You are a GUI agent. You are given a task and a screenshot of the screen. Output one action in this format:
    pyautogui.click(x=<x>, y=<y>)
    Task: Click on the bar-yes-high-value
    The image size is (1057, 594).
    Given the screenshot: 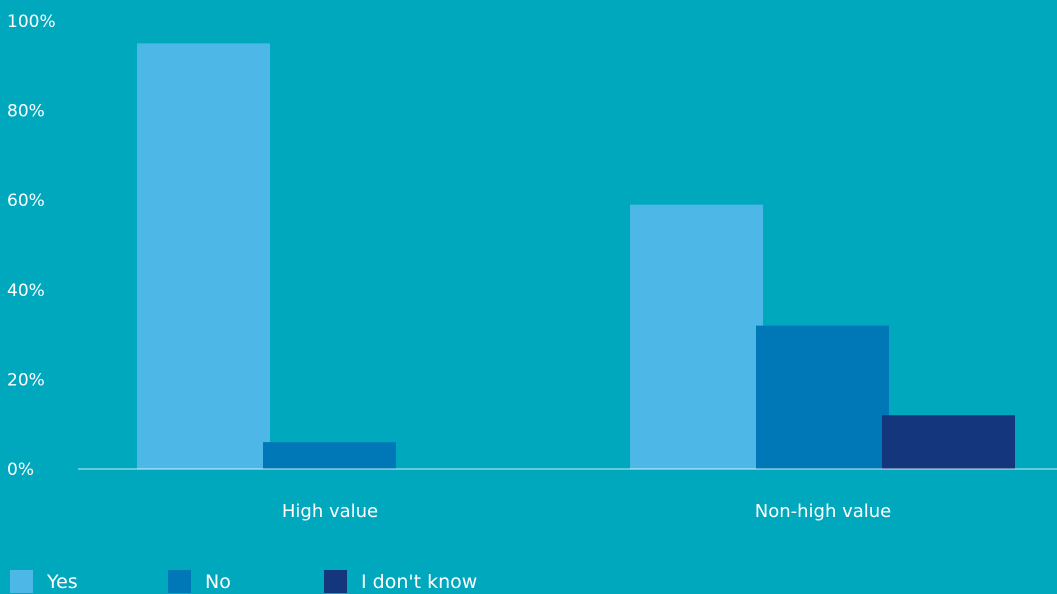 What is the action you would take?
    pyautogui.click(x=203, y=256)
    